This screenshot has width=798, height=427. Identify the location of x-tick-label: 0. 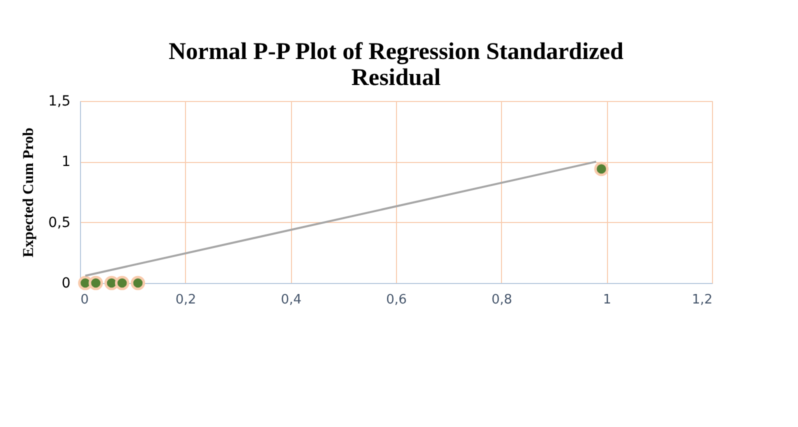
(84, 300).